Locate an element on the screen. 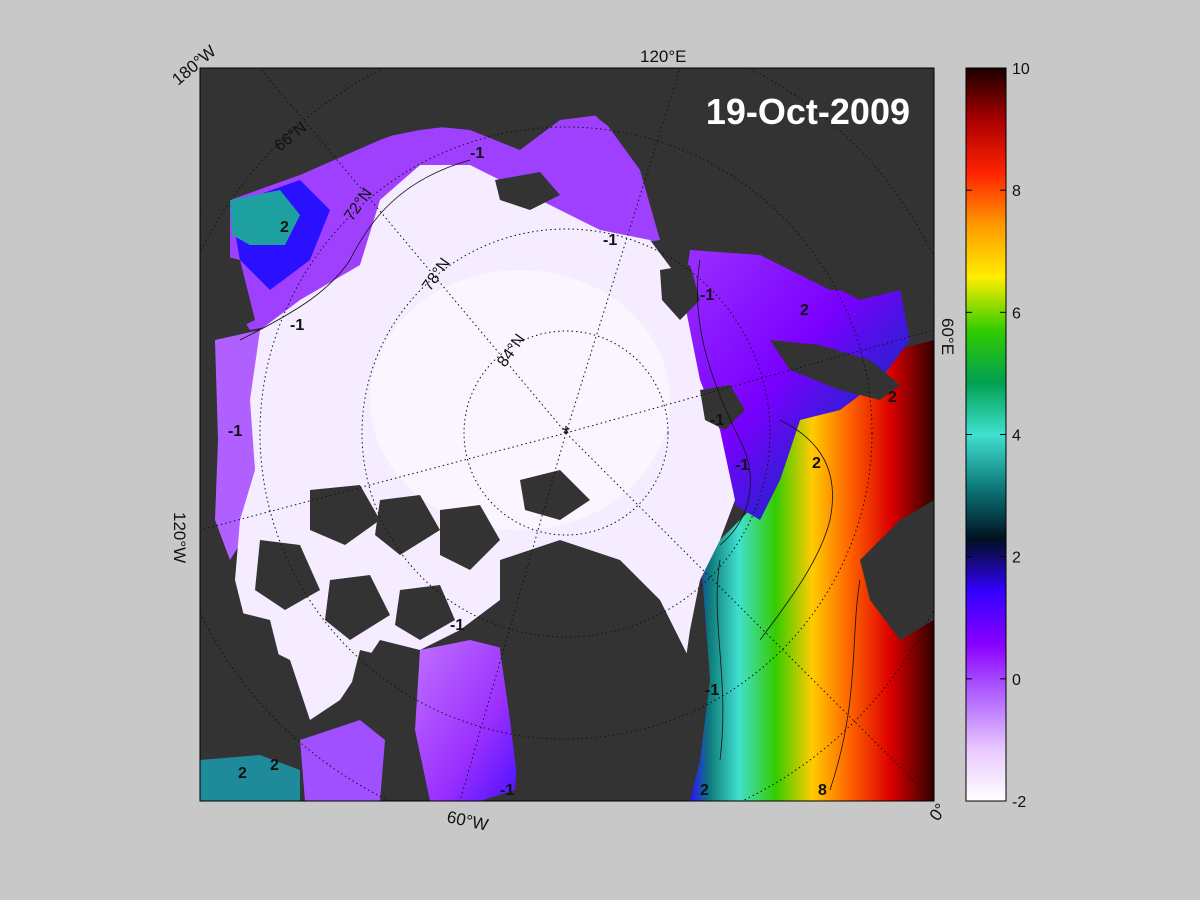 The image size is (1200, 900). north-pole-marker: * is located at coordinates (566, 434).